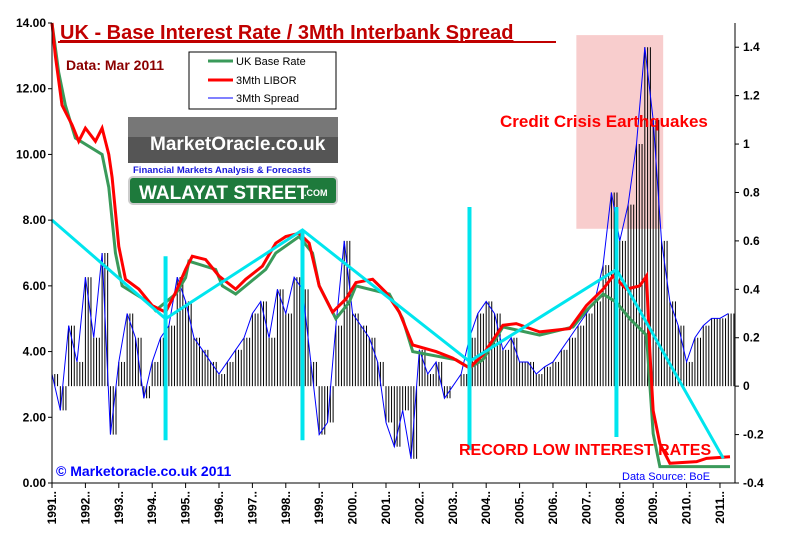 The height and width of the screenshot is (545, 786). Describe the element at coordinates (224, 193) in the screenshot. I see `logo-sign: WALAYAT STREET` at that location.